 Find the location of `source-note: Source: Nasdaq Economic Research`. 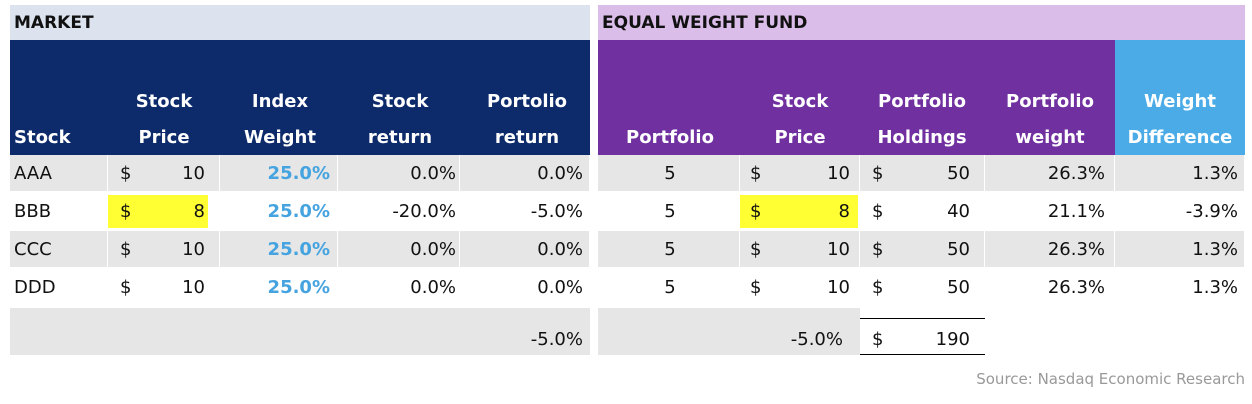

source-note: Source: Nasdaq Economic Research is located at coordinates (1110, 379).